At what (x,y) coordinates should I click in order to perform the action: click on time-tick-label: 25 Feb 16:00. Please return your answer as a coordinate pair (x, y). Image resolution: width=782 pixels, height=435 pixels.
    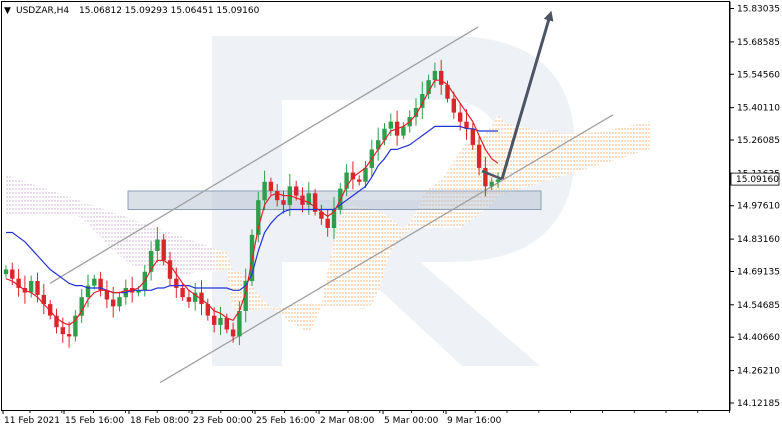
    Looking at the image, I should click on (285, 421).